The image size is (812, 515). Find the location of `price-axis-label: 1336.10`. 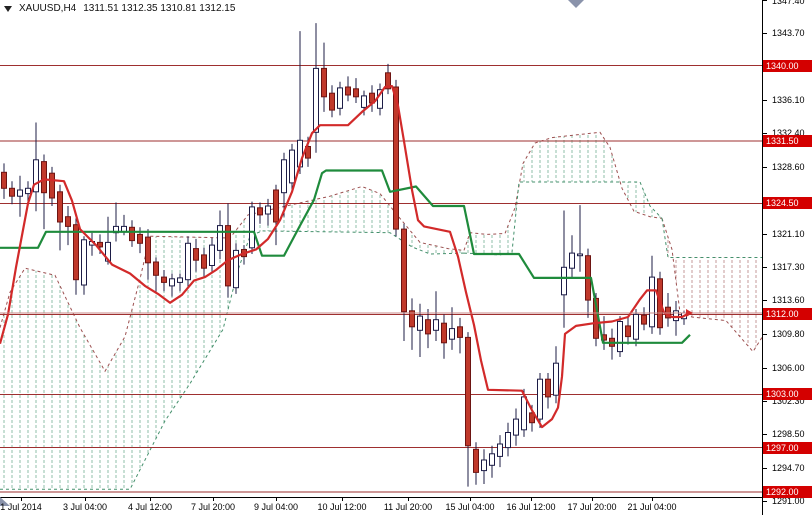

price-axis-label: 1336.10 is located at coordinates (788, 100).